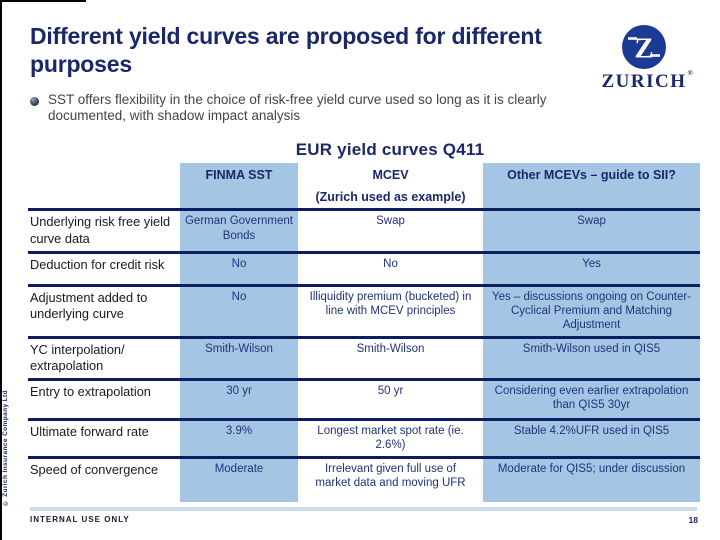 The width and height of the screenshot is (720, 540). What do you see at coordinates (648, 80) in the screenshot?
I see `zurich-wordmark: ZURICH ®` at bounding box center [648, 80].